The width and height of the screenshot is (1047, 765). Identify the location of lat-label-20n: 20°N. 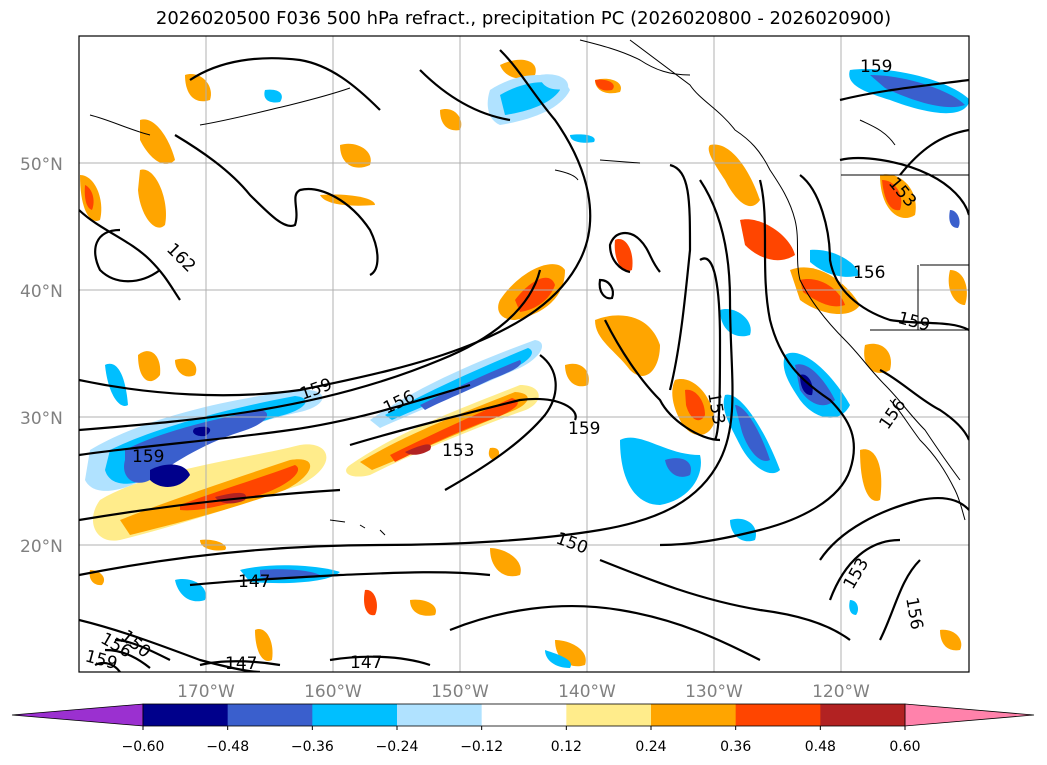
(41, 547).